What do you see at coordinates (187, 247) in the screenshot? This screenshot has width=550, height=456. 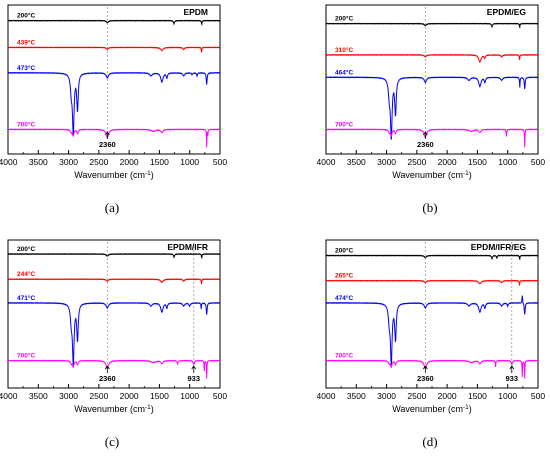 I see `panel-title: EPDM/IFR` at bounding box center [187, 247].